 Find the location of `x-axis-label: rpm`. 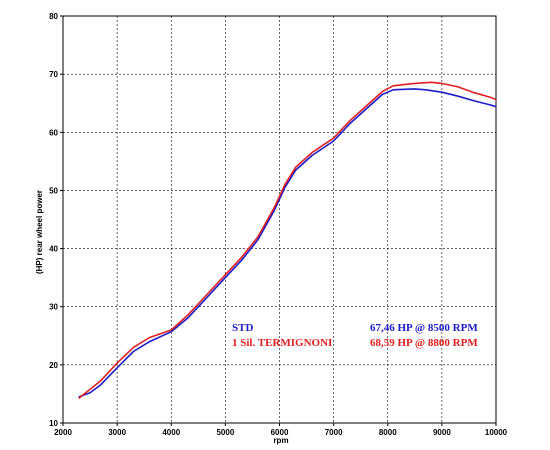

x-axis-label: rpm is located at coordinates (280, 440).